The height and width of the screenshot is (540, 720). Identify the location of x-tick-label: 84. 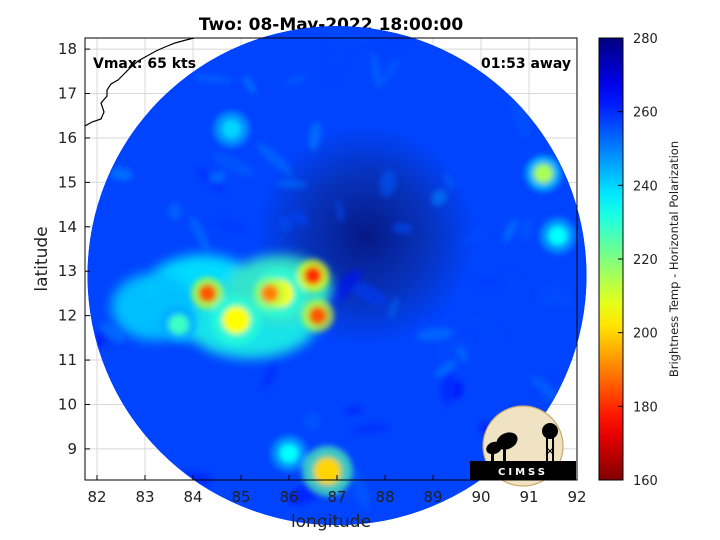
(192, 497).